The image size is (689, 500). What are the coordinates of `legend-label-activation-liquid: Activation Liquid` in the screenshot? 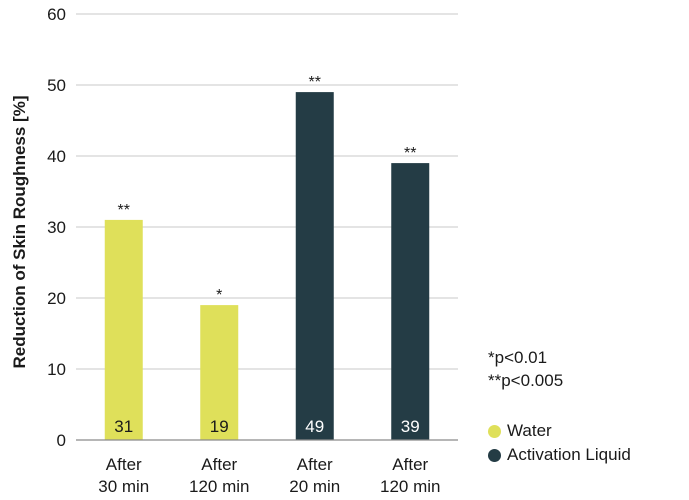 It's located at (569, 454).